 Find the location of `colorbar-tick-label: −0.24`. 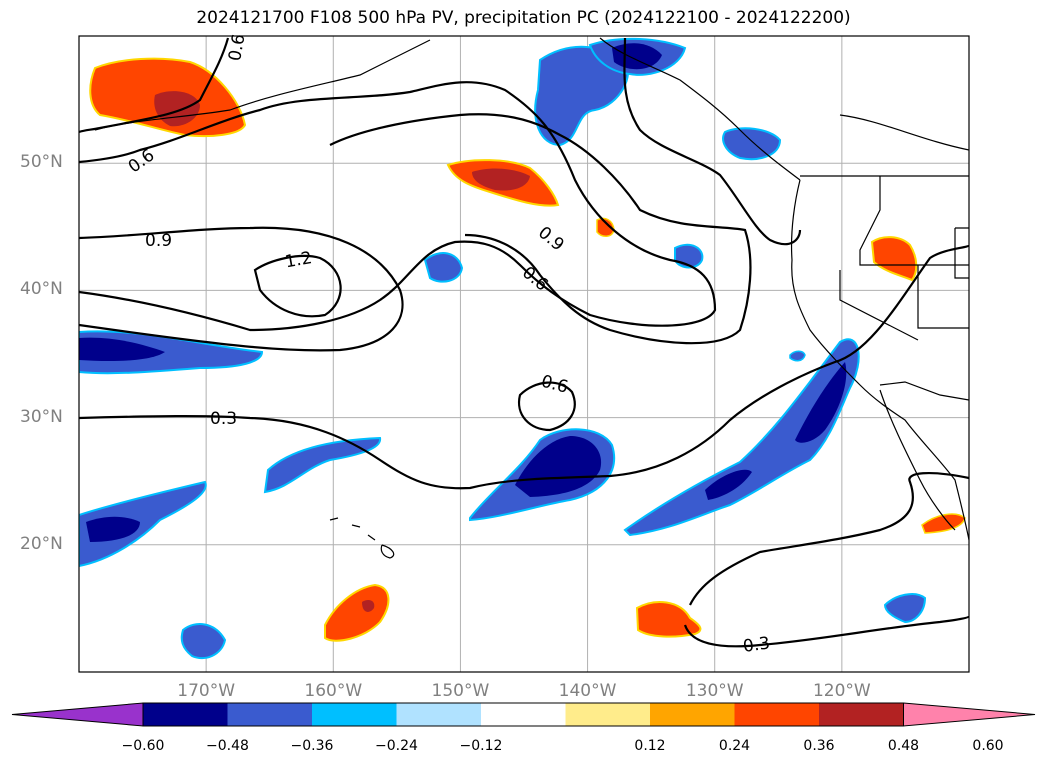

colorbar-tick-label: −0.24 is located at coordinates (396, 746).